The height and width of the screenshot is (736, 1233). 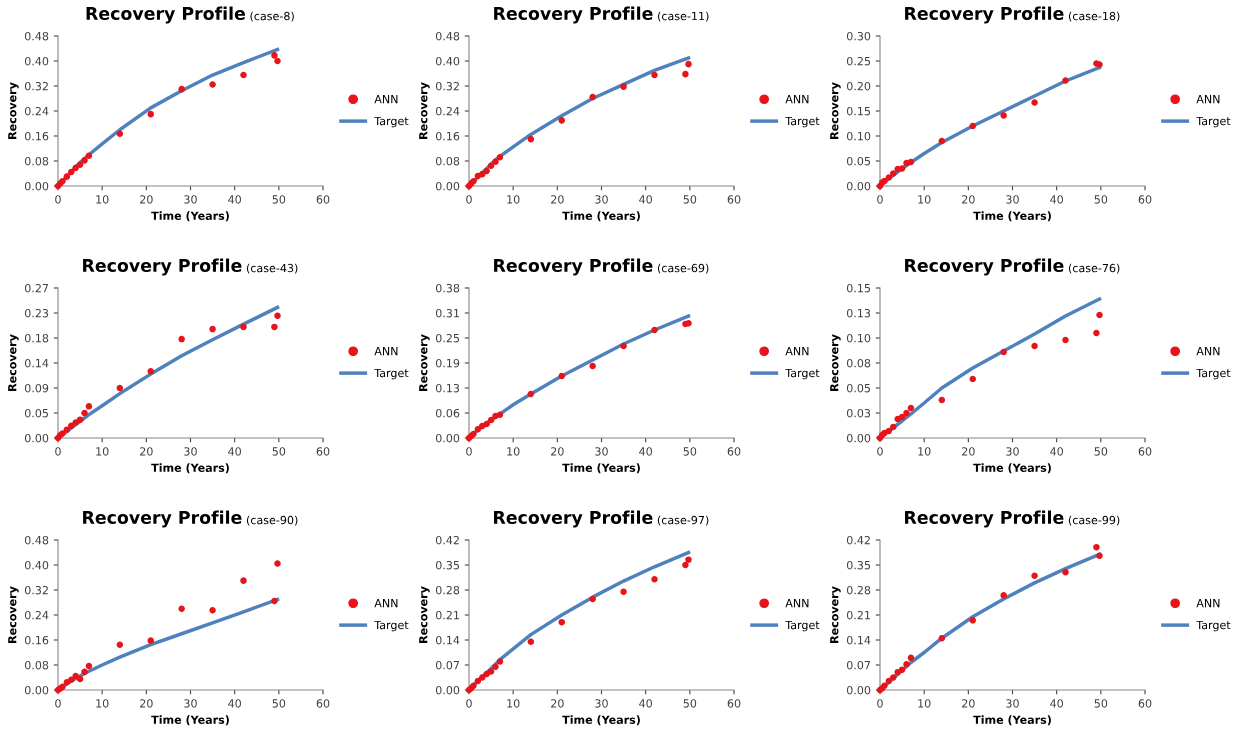 I want to click on y-tick-label: 0.27, so click(x=36, y=288).